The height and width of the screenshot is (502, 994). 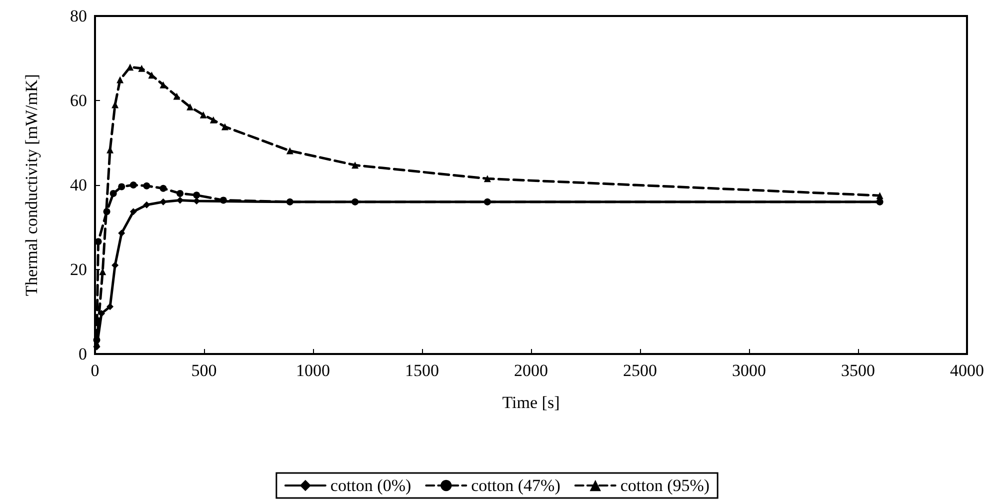 What do you see at coordinates (82, 354) in the screenshot?
I see `y-tick-label: 0` at bounding box center [82, 354].